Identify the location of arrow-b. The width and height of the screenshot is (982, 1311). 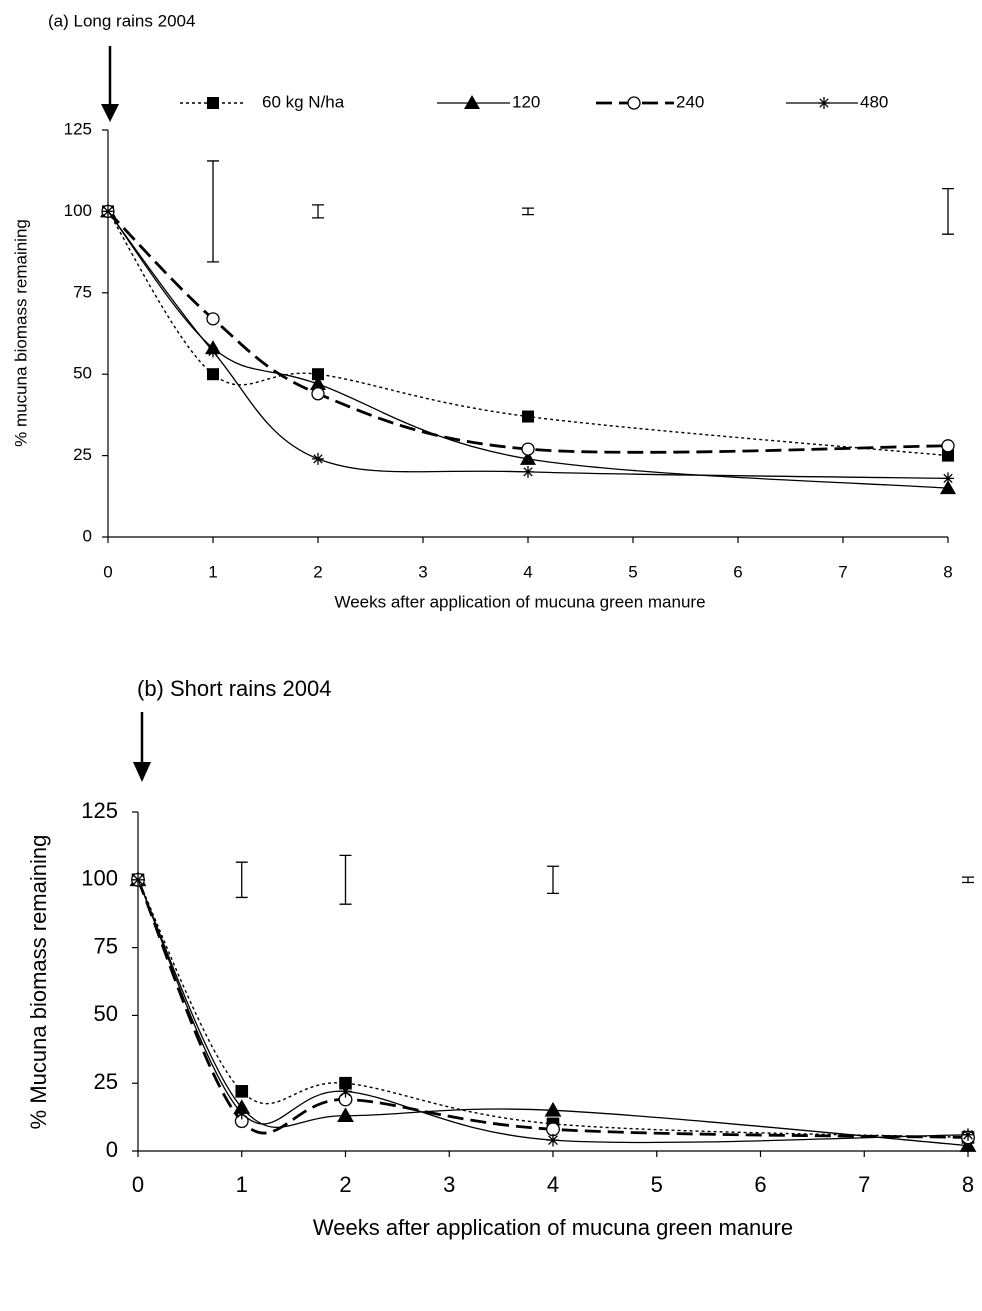
(142, 747).